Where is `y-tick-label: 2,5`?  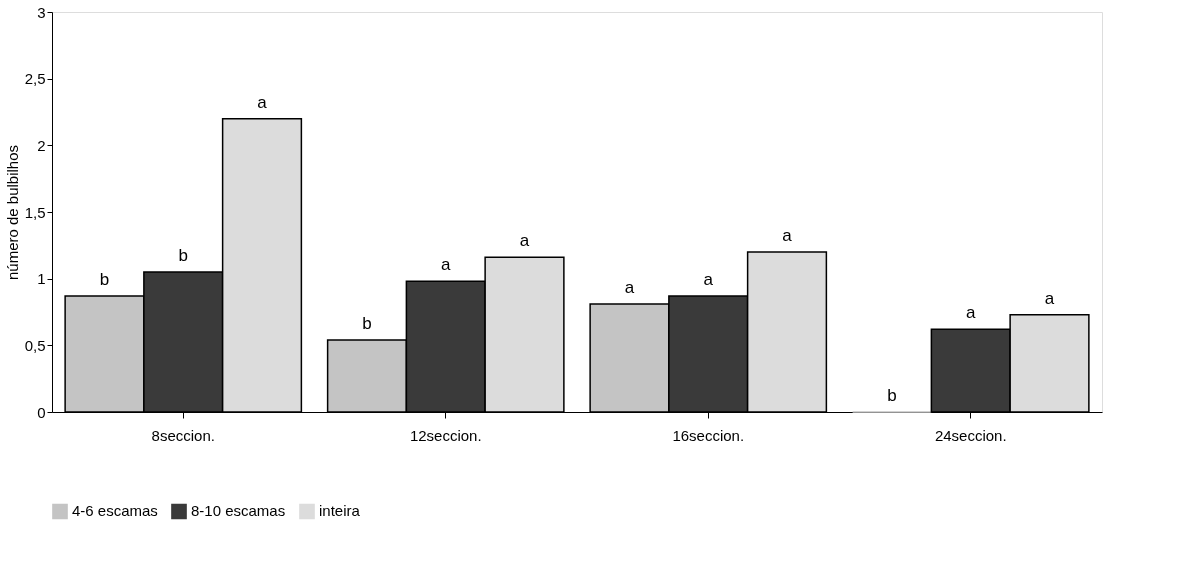 y-tick-label: 2,5 is located at coordinates (35, 79).